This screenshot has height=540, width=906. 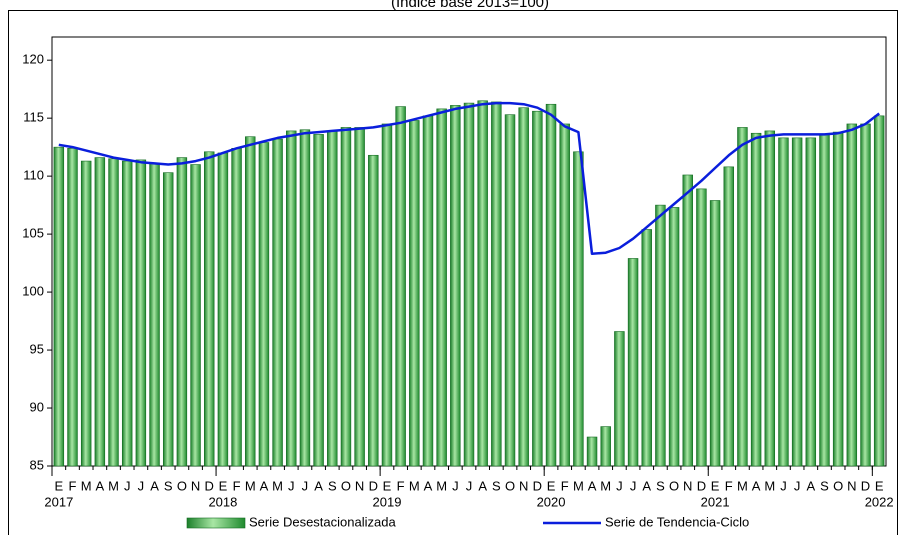 What do you see at coordinates (37, 348) in the screenshot?
I see `y-tick-label: 95` at bounding box center [37, 348].